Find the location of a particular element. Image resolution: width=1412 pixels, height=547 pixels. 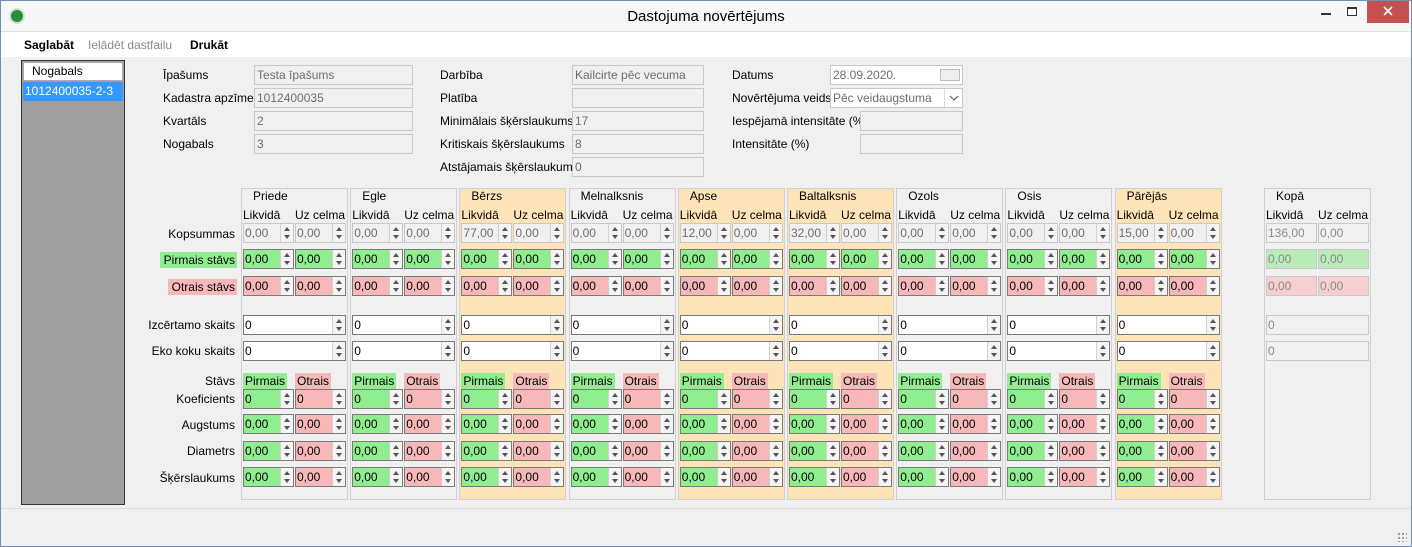

text-field: 8 is located at coordinates (638, 144).